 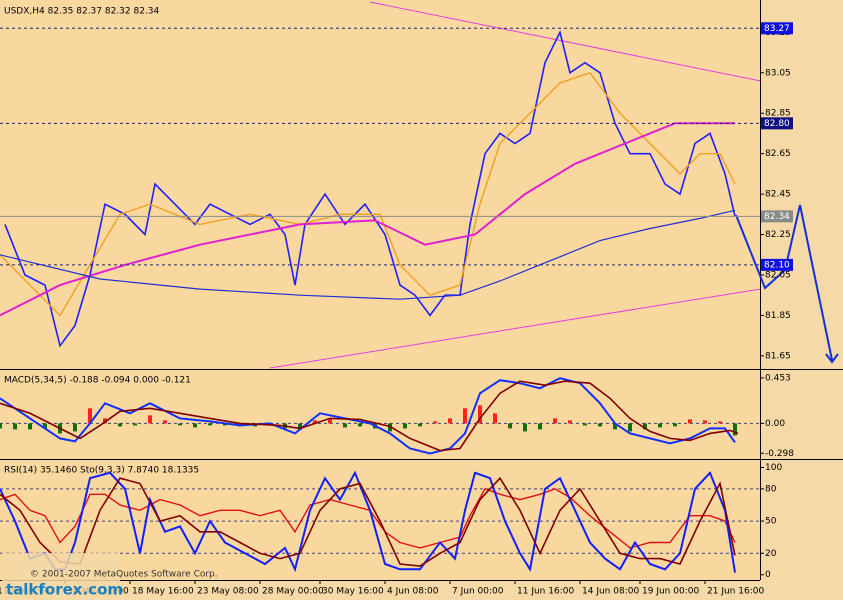 What do you see at coordinates (670, 592) in the screenshot?
I see `x-tick-label: 19 Jun 00:00` at bounding box center [670, 592].